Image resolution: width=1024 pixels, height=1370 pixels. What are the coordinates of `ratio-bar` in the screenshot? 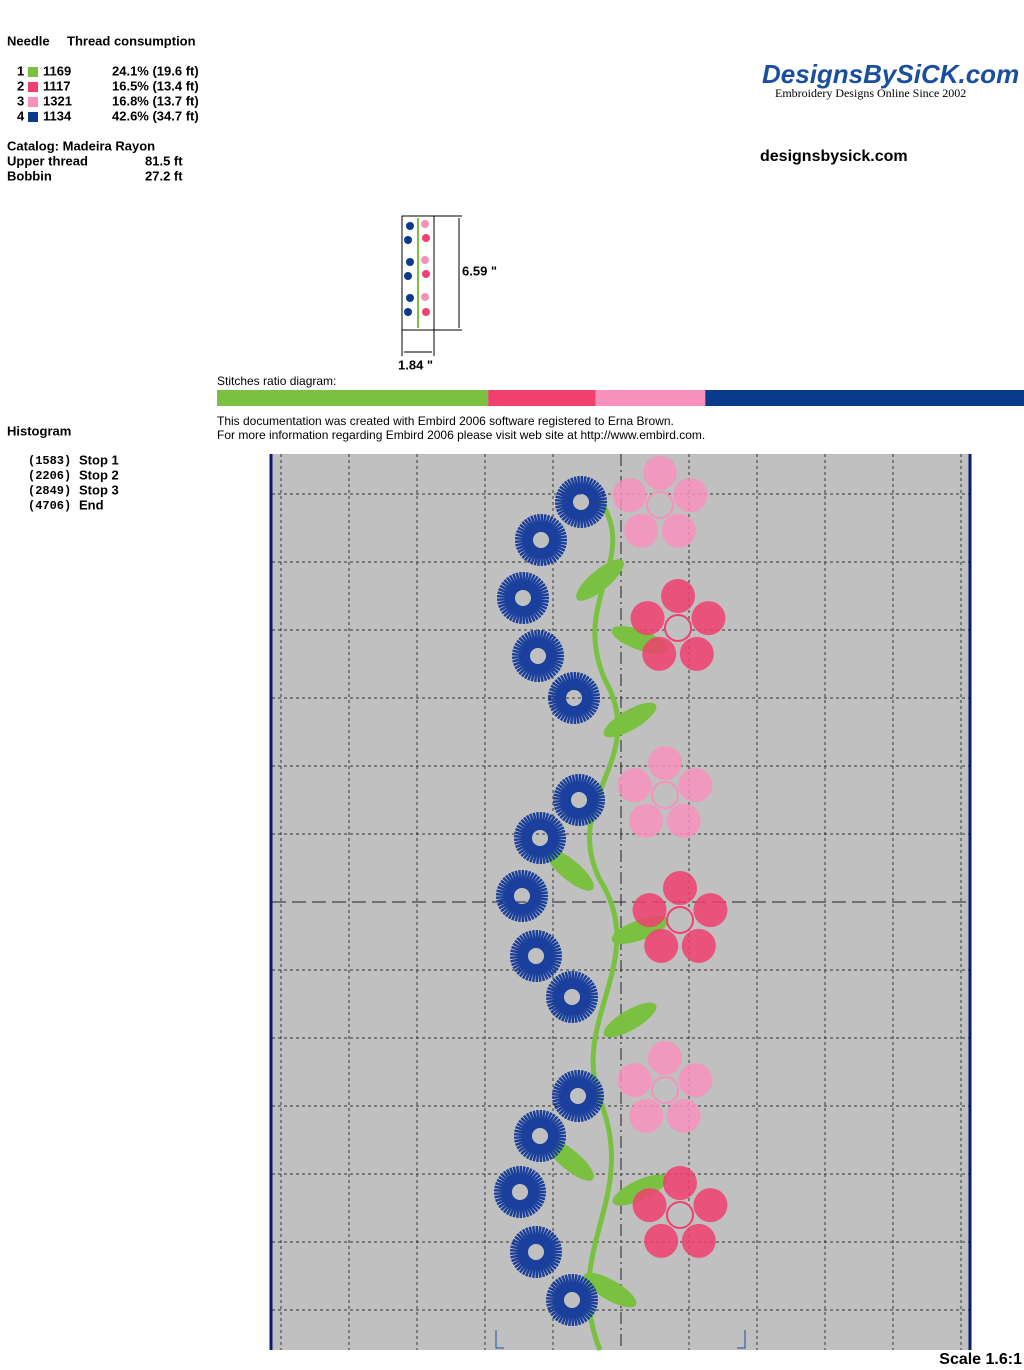 It's located at (620, 398).